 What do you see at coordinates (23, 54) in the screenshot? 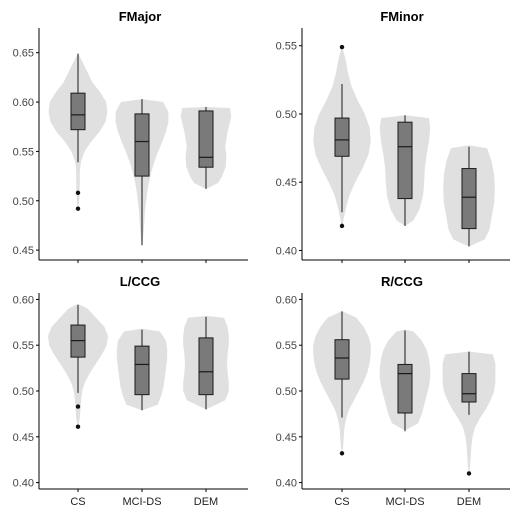
I see `y-tick-label: 0.65` at bounding box center [23, 54].